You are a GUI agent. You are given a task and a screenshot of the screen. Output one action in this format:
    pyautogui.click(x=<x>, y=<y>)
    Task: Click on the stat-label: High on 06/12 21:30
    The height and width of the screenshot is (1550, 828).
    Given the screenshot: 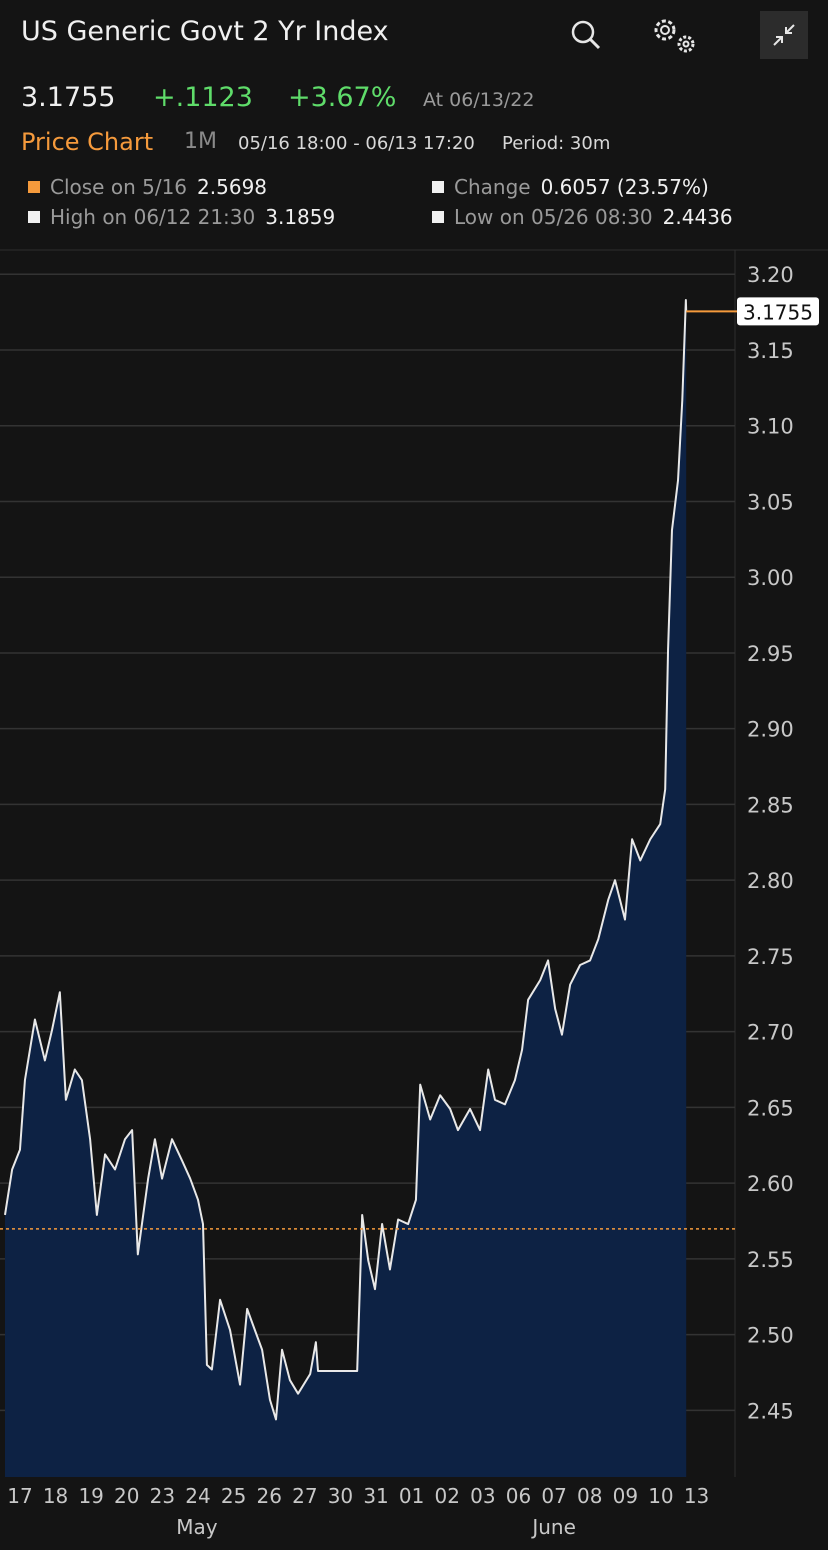 What is the action you would take?
    pyautogui.click(x=153, y=217)
    